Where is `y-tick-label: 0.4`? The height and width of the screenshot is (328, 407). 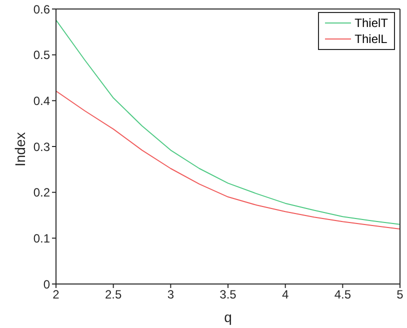
y-tick-label: 0.4 is located at coordinates (41, 101).